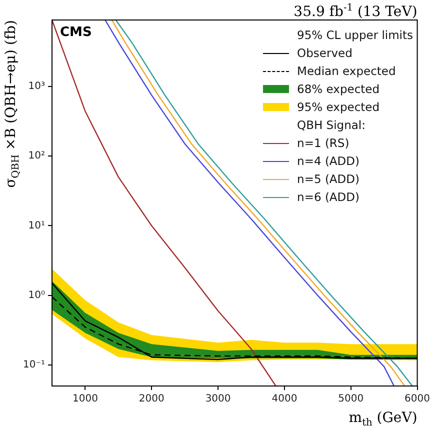 This screenshot has width=433, height=428. What do you see at coordinates (285, 399) in the screenshot?
I see `x-tick-label: 4000` at bounding box center [285, 399].